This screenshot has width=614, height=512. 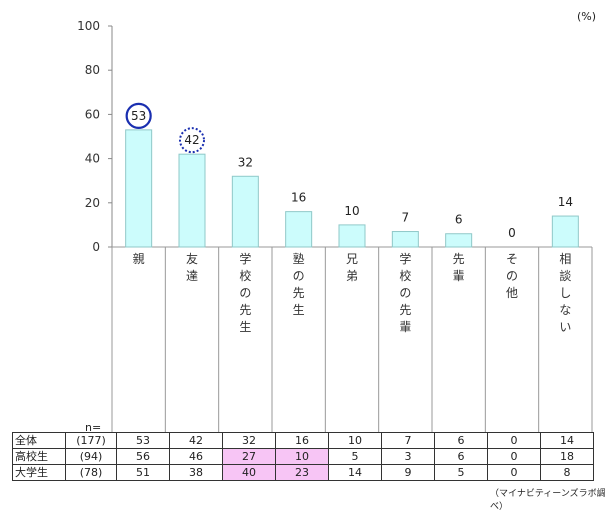 I want to click on category-label-char: な, so click(x=565, y=310).